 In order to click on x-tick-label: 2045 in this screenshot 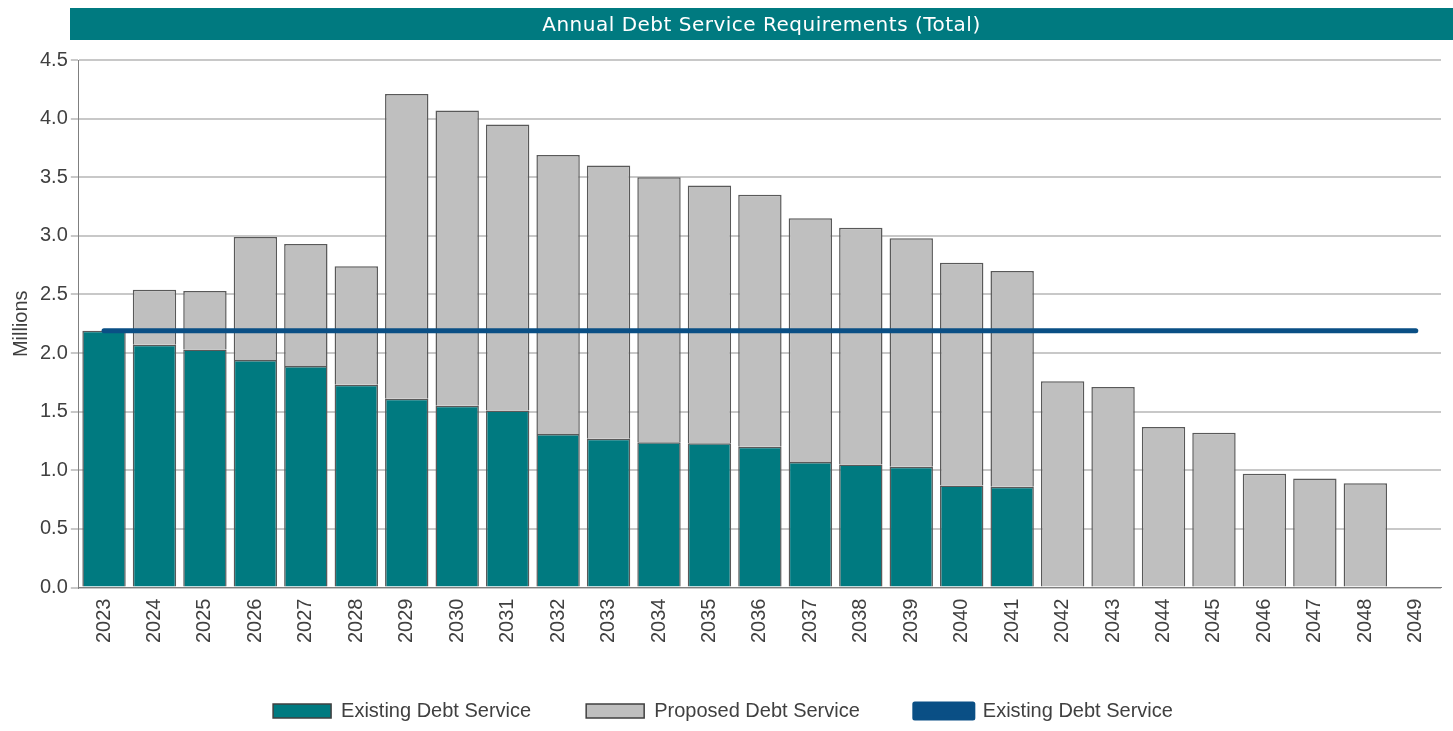, I will do `click(1212, 621)`.